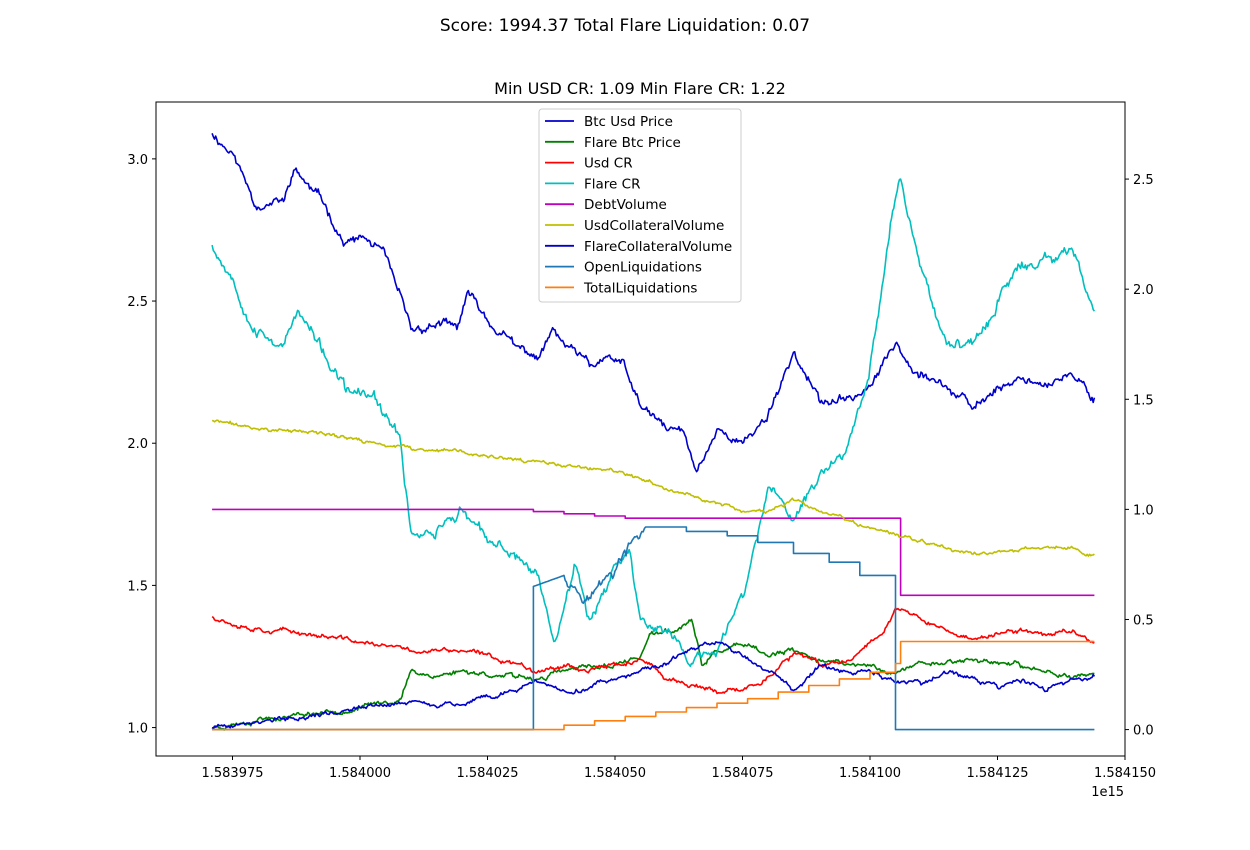  I want to click on x-offset-label: 1e15, so click(1107, 792).